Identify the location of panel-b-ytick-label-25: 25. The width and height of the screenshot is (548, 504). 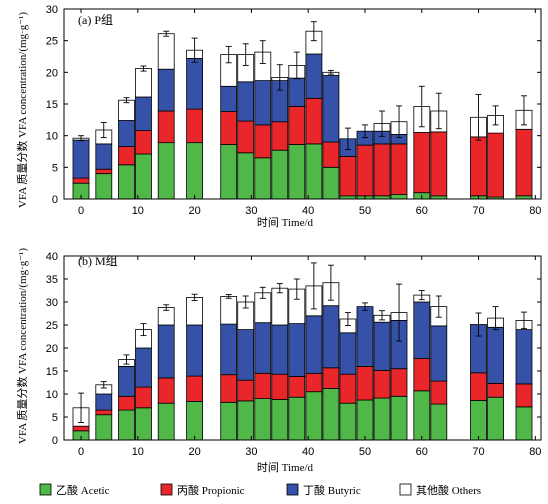
(52, 326).